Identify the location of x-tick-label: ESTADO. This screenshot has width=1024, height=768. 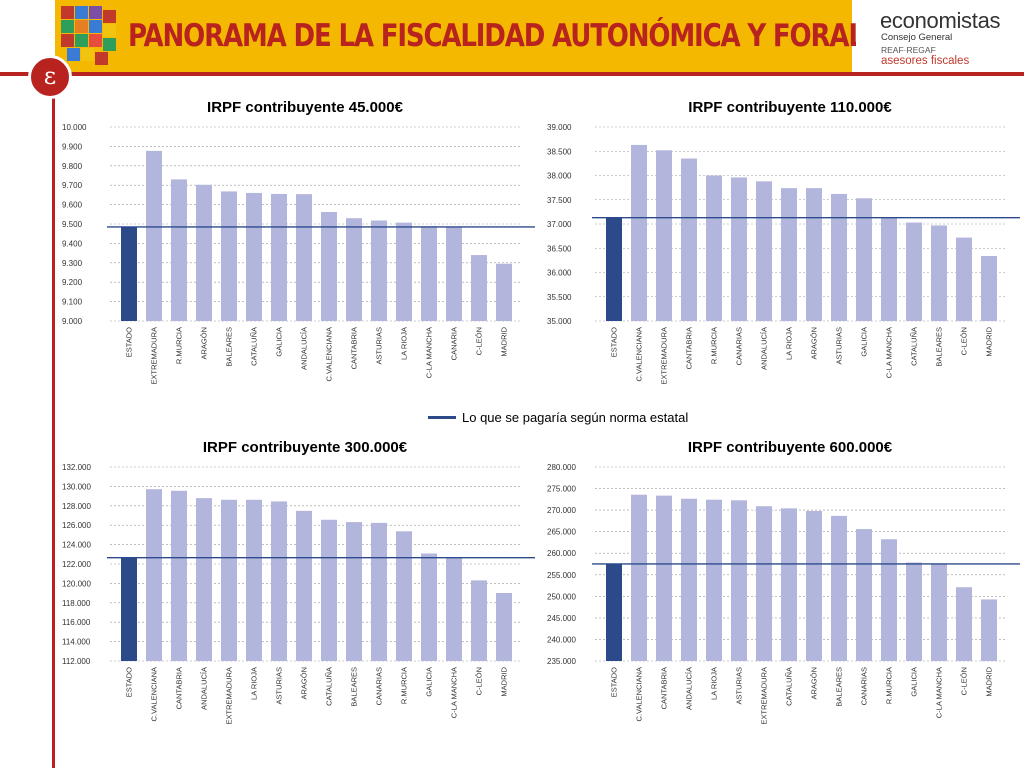
(614, 342).